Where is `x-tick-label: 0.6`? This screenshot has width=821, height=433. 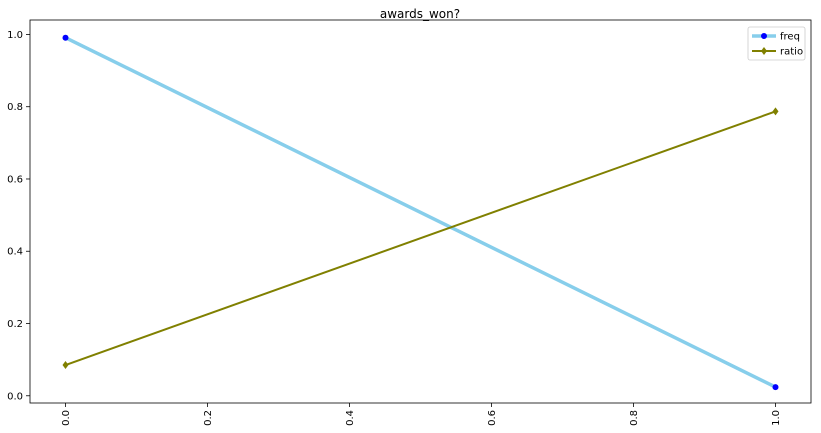
x-tick-label: 0.6 is located at coordinates (492, 418).